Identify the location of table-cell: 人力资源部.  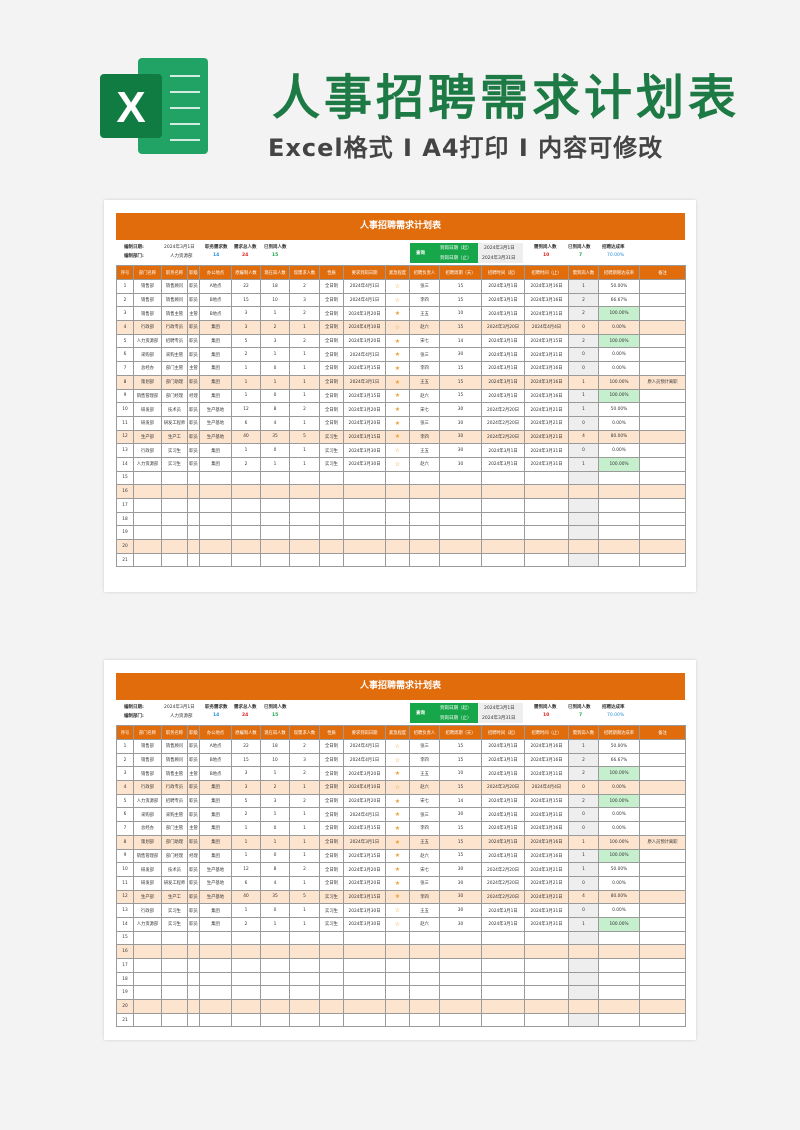
(147, 924).